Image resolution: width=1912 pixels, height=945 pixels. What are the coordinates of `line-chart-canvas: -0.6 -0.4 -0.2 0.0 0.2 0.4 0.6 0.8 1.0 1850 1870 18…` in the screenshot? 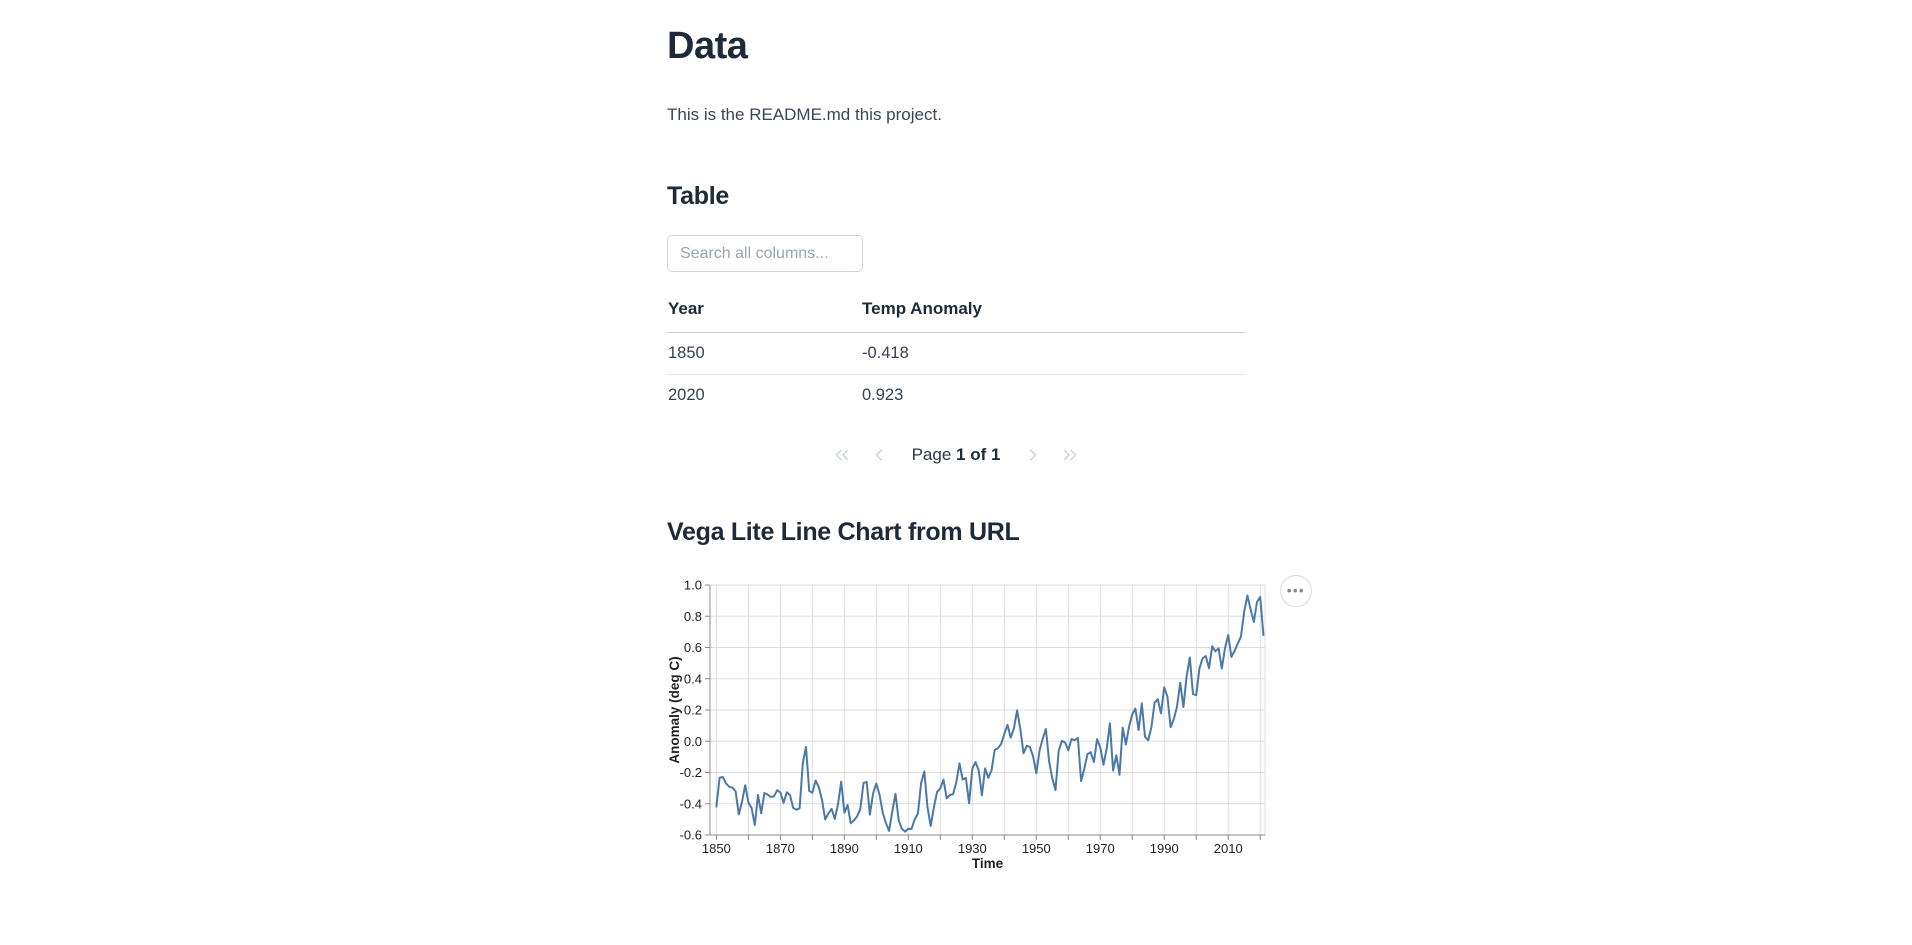 It's located at (966, 724).